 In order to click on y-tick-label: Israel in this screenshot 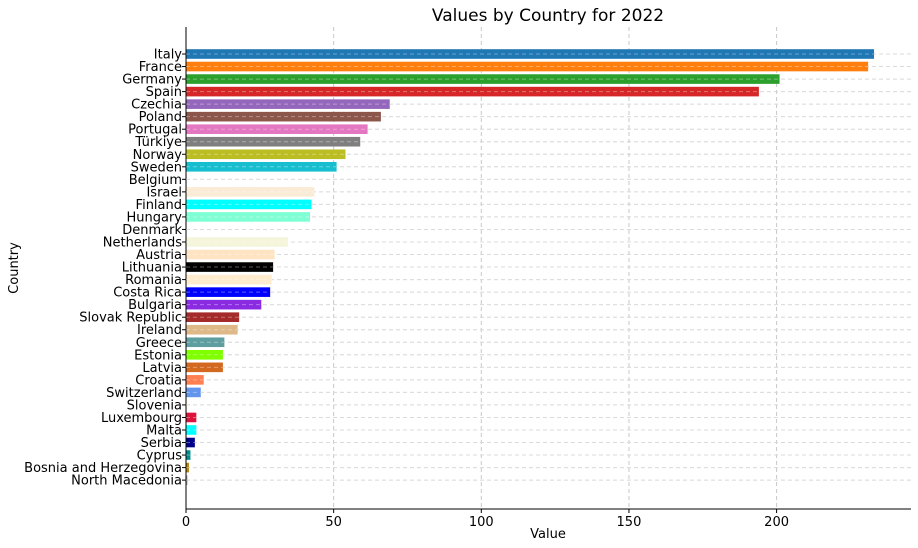, I will do `click(164, 192)`.